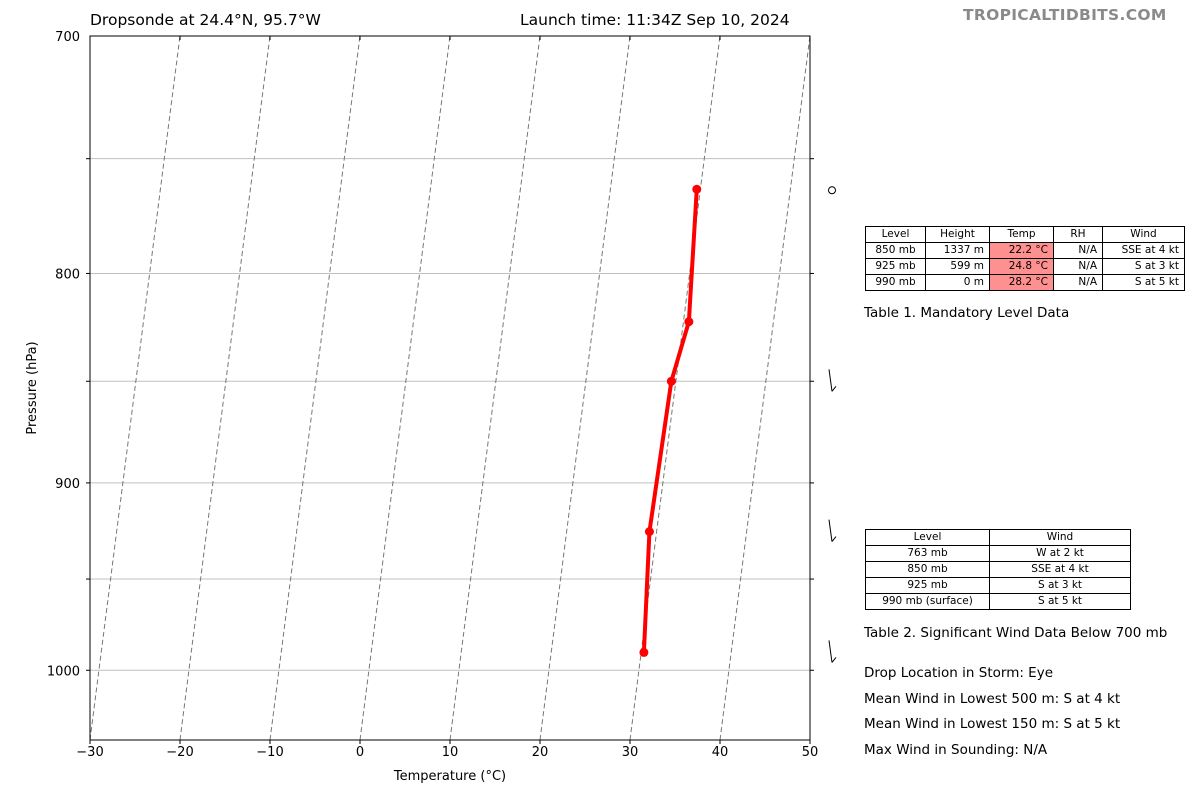 This screenshot has width=1200, height=800. What do you see at coordinates (630, 752) in the screenshot?
I see `x-tick-label: 30` at bounding box center [630, 752].